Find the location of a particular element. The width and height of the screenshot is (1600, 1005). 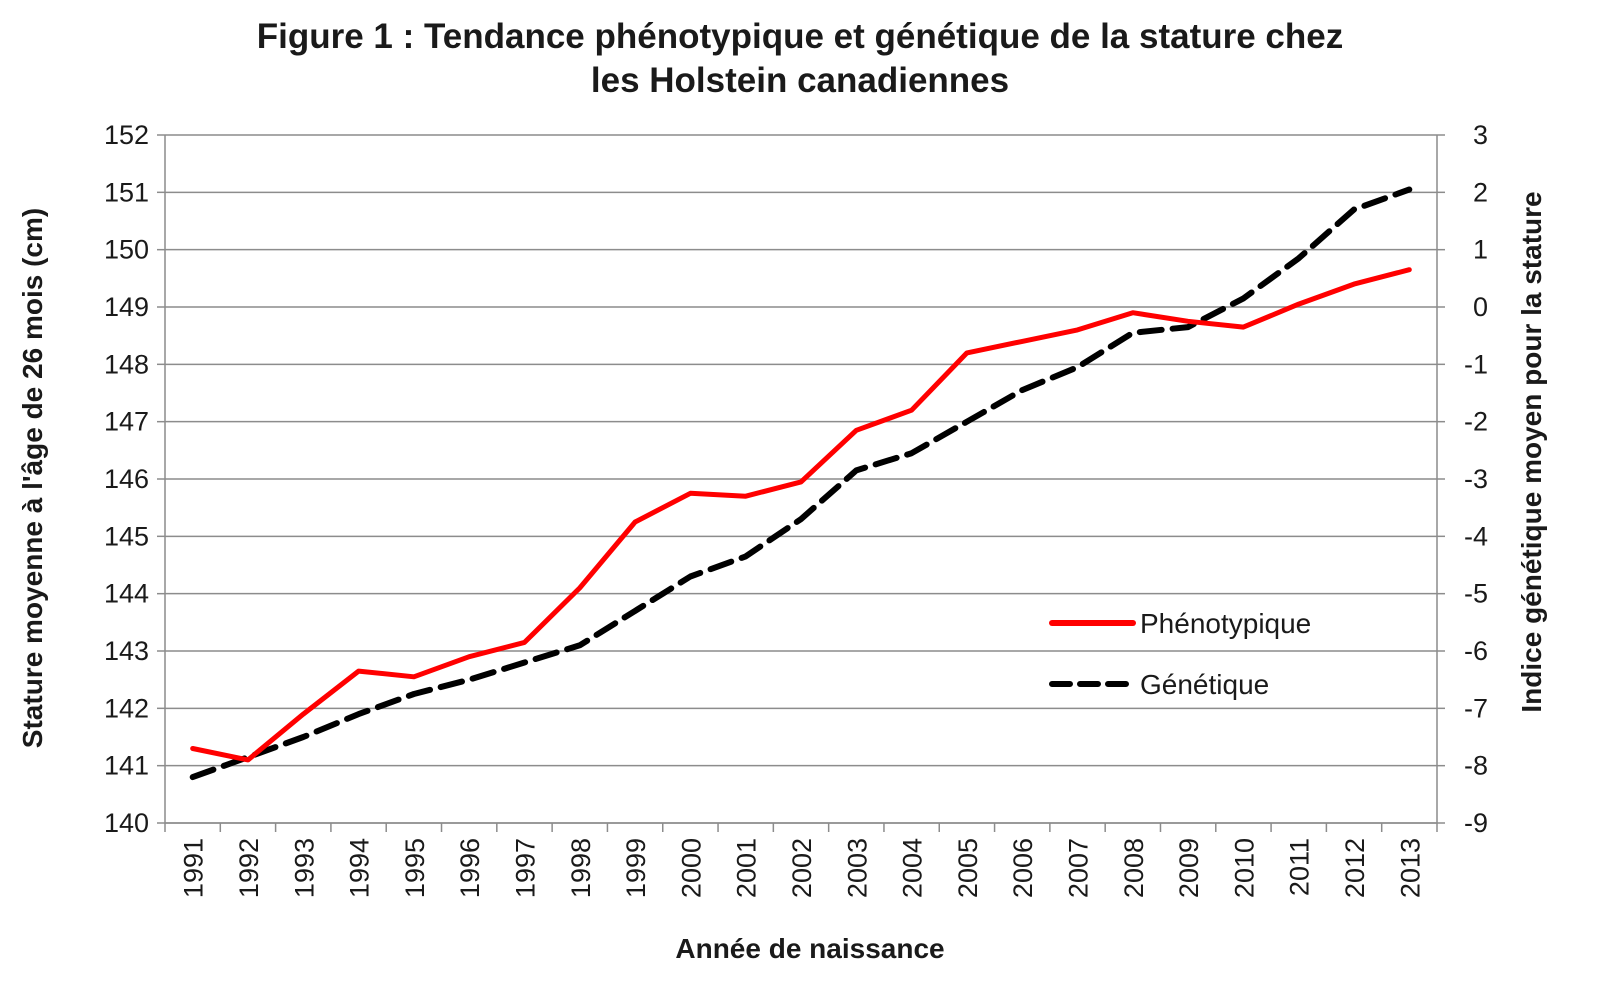

y-tick-label-left: 151 is located at coordinates (126, 192).